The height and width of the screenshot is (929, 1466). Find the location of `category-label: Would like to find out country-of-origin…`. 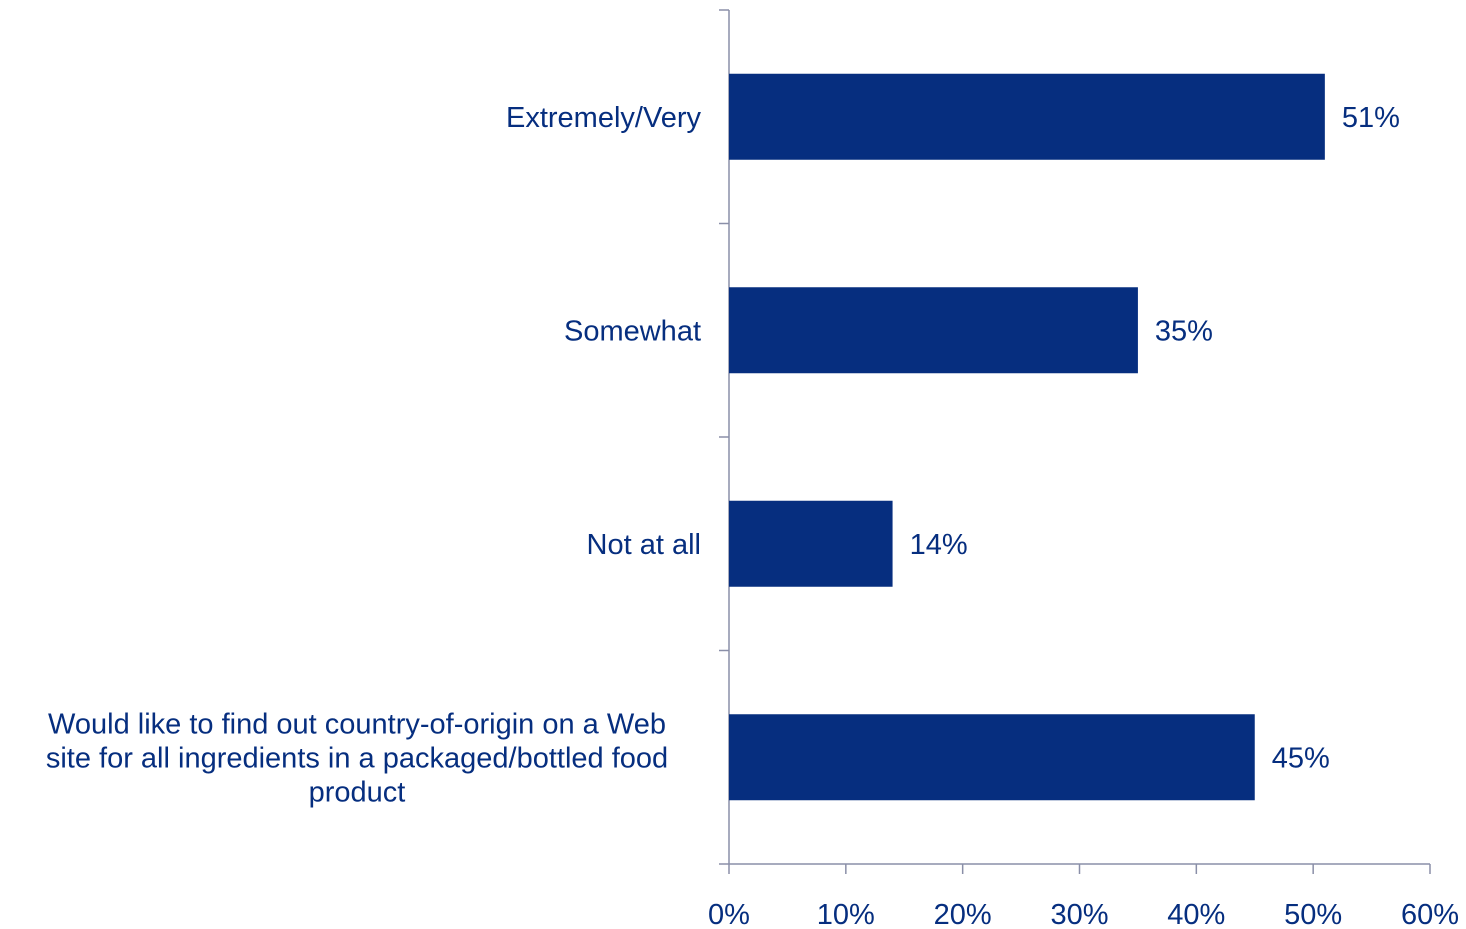

category-label: Would like to find out country-of-origin… is located at coordinates (357, 758).